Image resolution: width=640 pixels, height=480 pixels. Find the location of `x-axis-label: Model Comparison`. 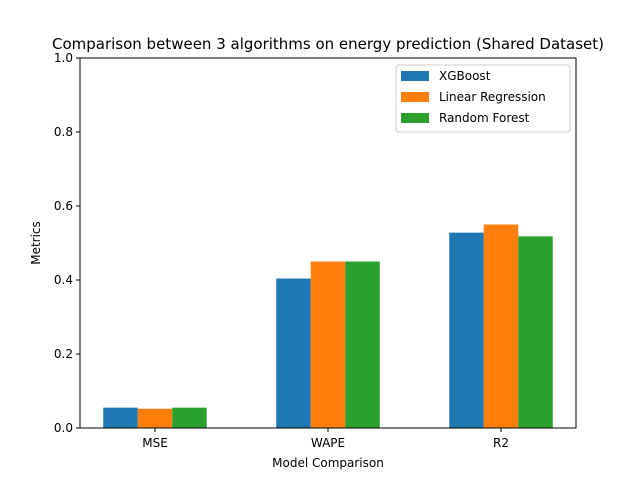

x-axis-label: Model Comparison is located at coordinates (328, 463).